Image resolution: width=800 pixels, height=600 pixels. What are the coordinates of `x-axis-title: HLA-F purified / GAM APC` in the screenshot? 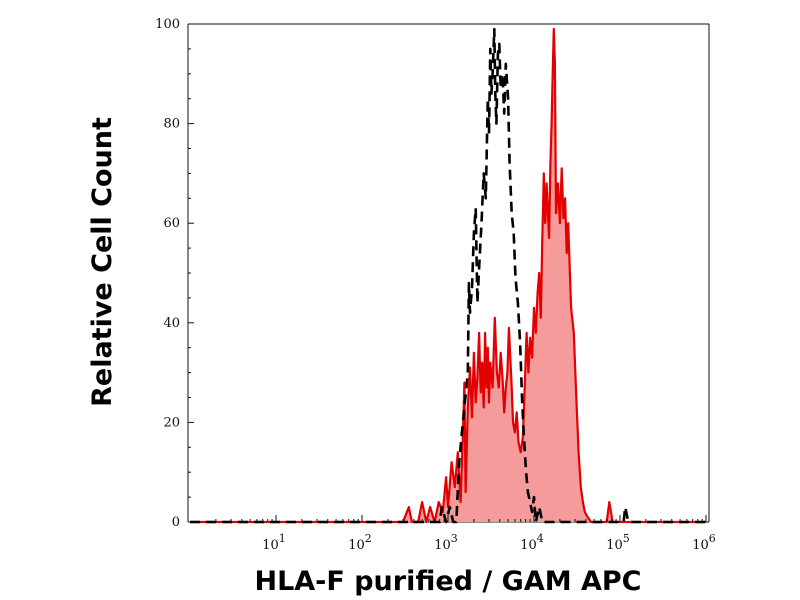 It's located at (447, 581).